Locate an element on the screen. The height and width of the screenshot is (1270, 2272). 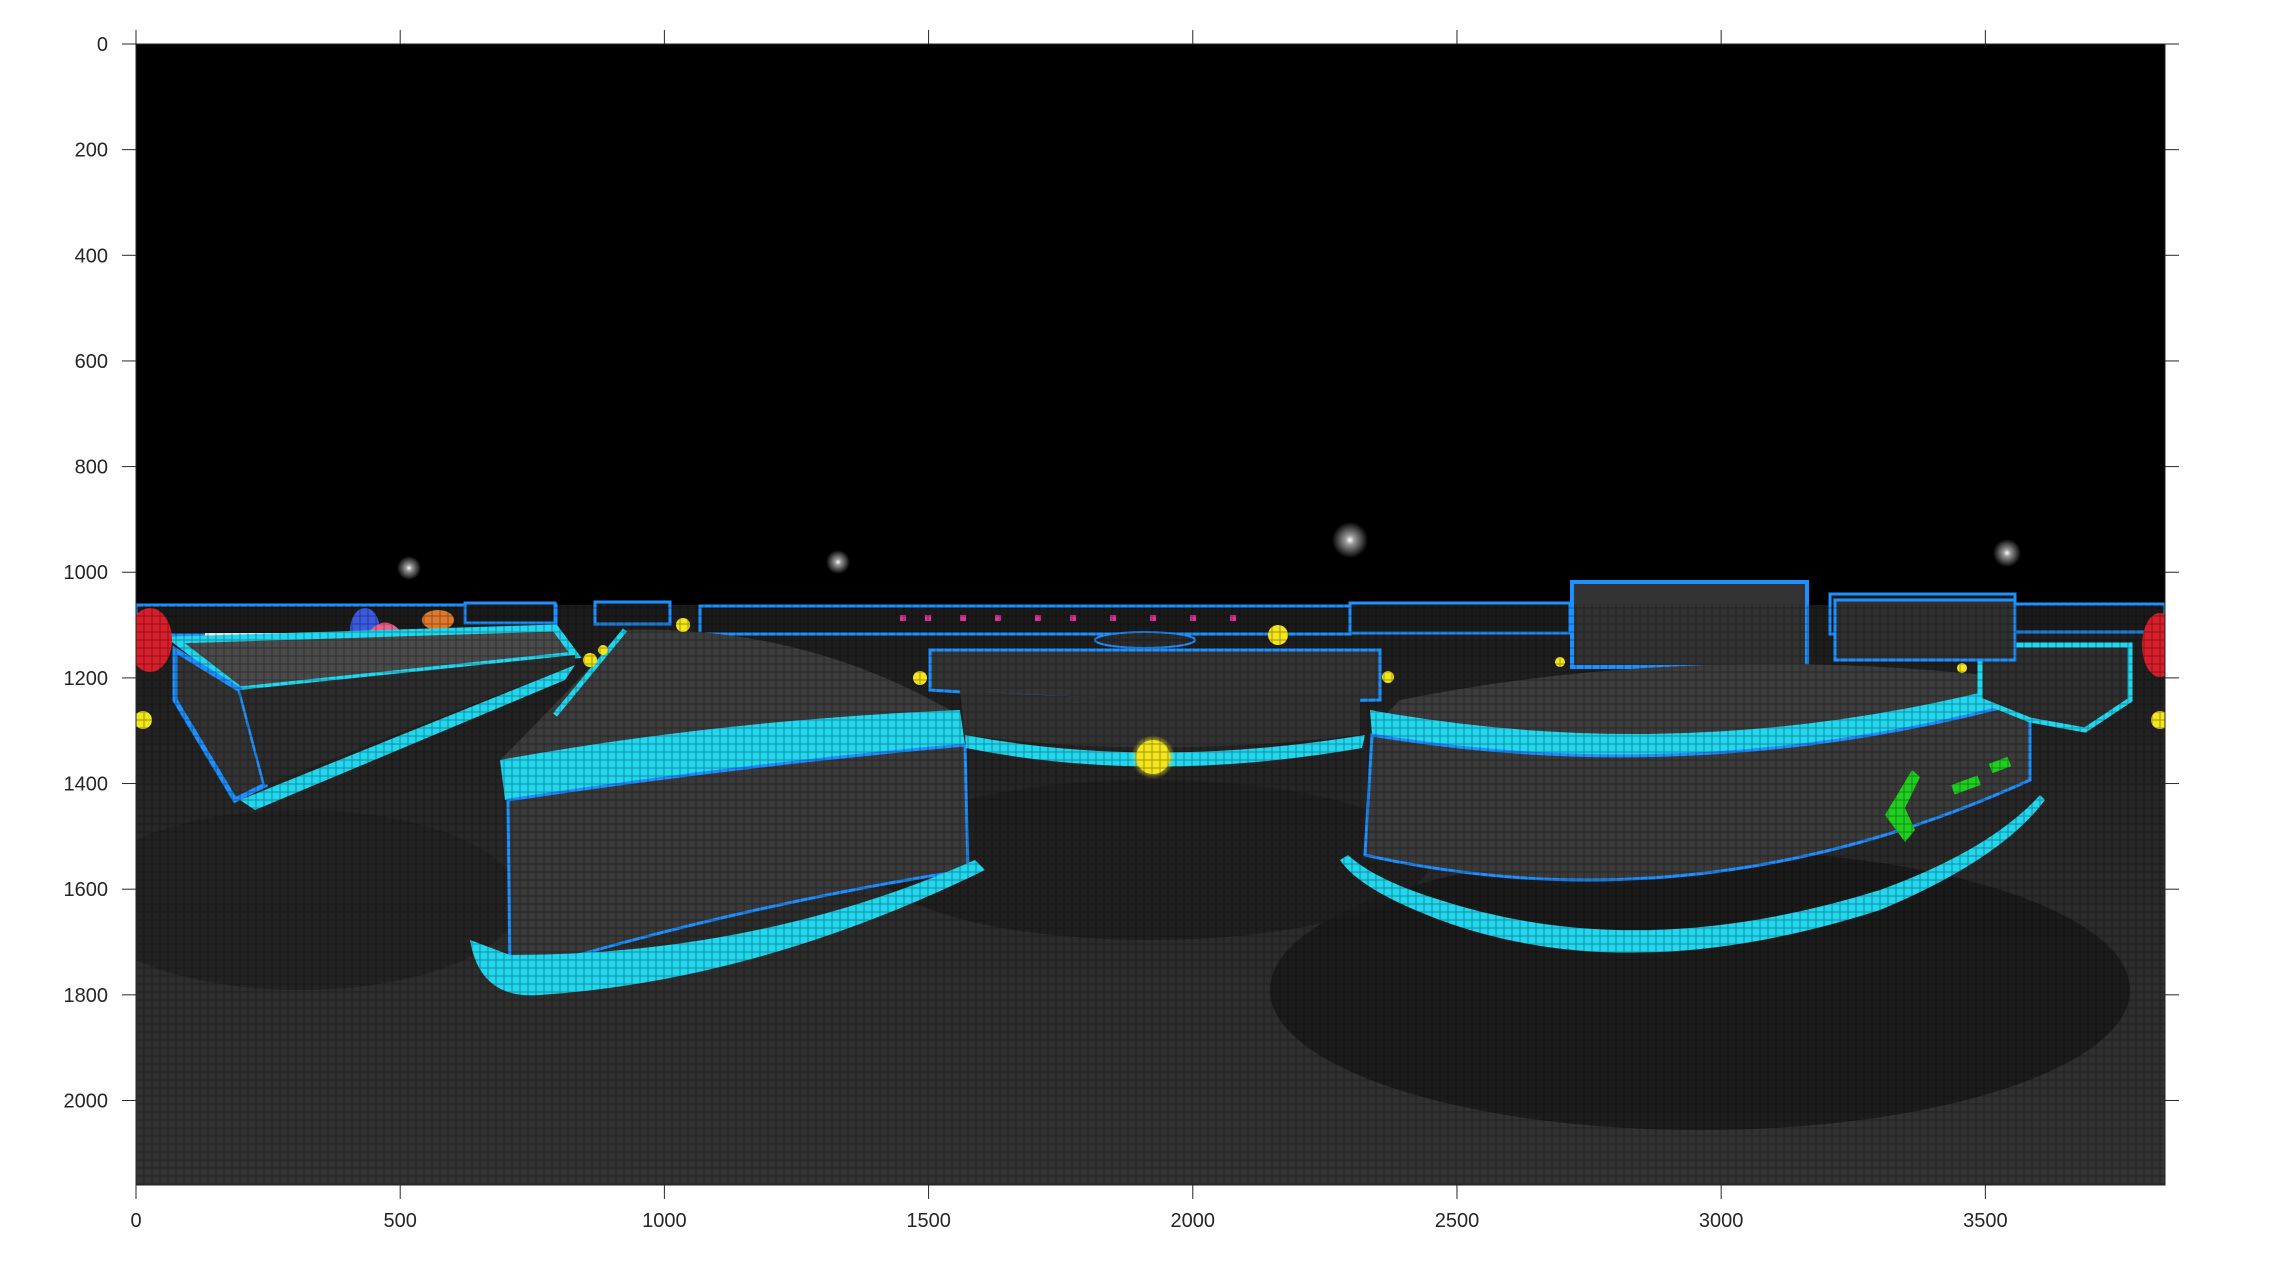
x-tick-label: 1500 is located at coordinates (928, 1221).